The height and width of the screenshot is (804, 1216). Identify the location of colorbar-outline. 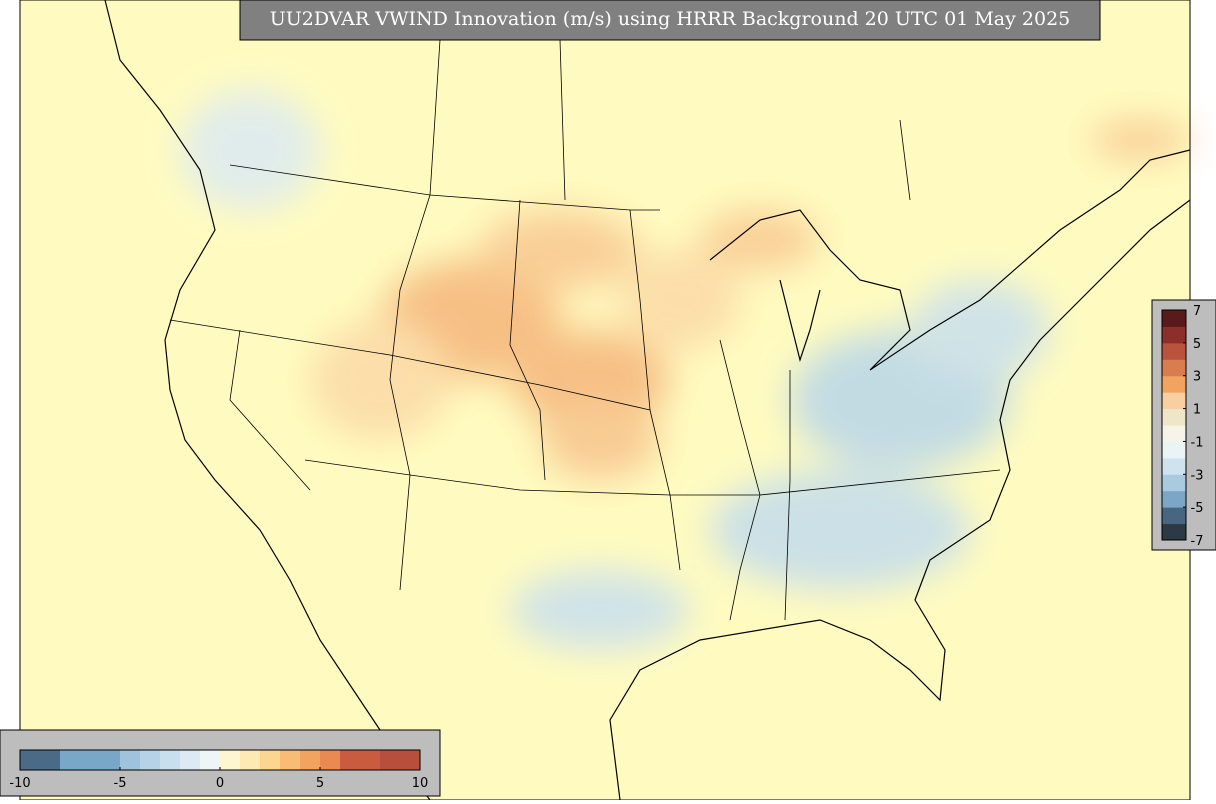
(1174, 425).